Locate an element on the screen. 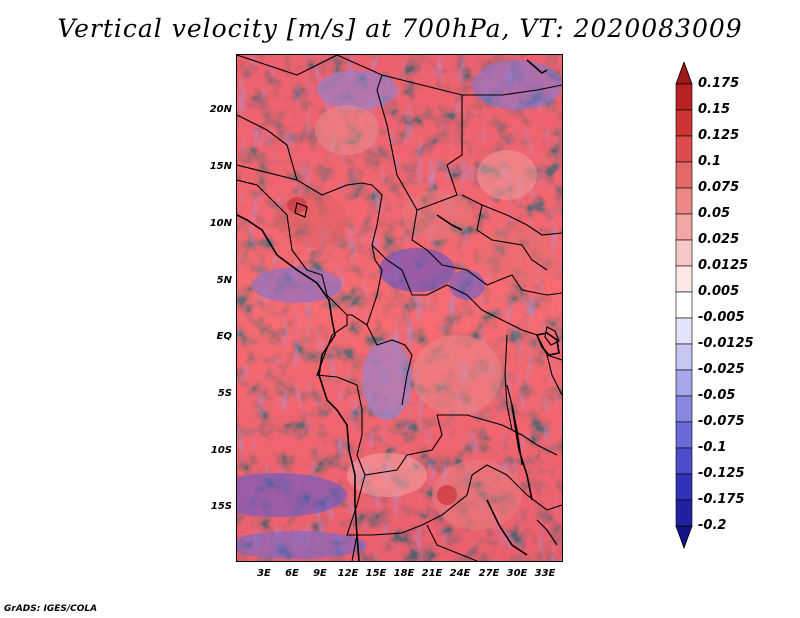 The width and height of the screenshot is (800, 618). colorbar-tick-label: 0.1 is located at coordinates (710, 161).